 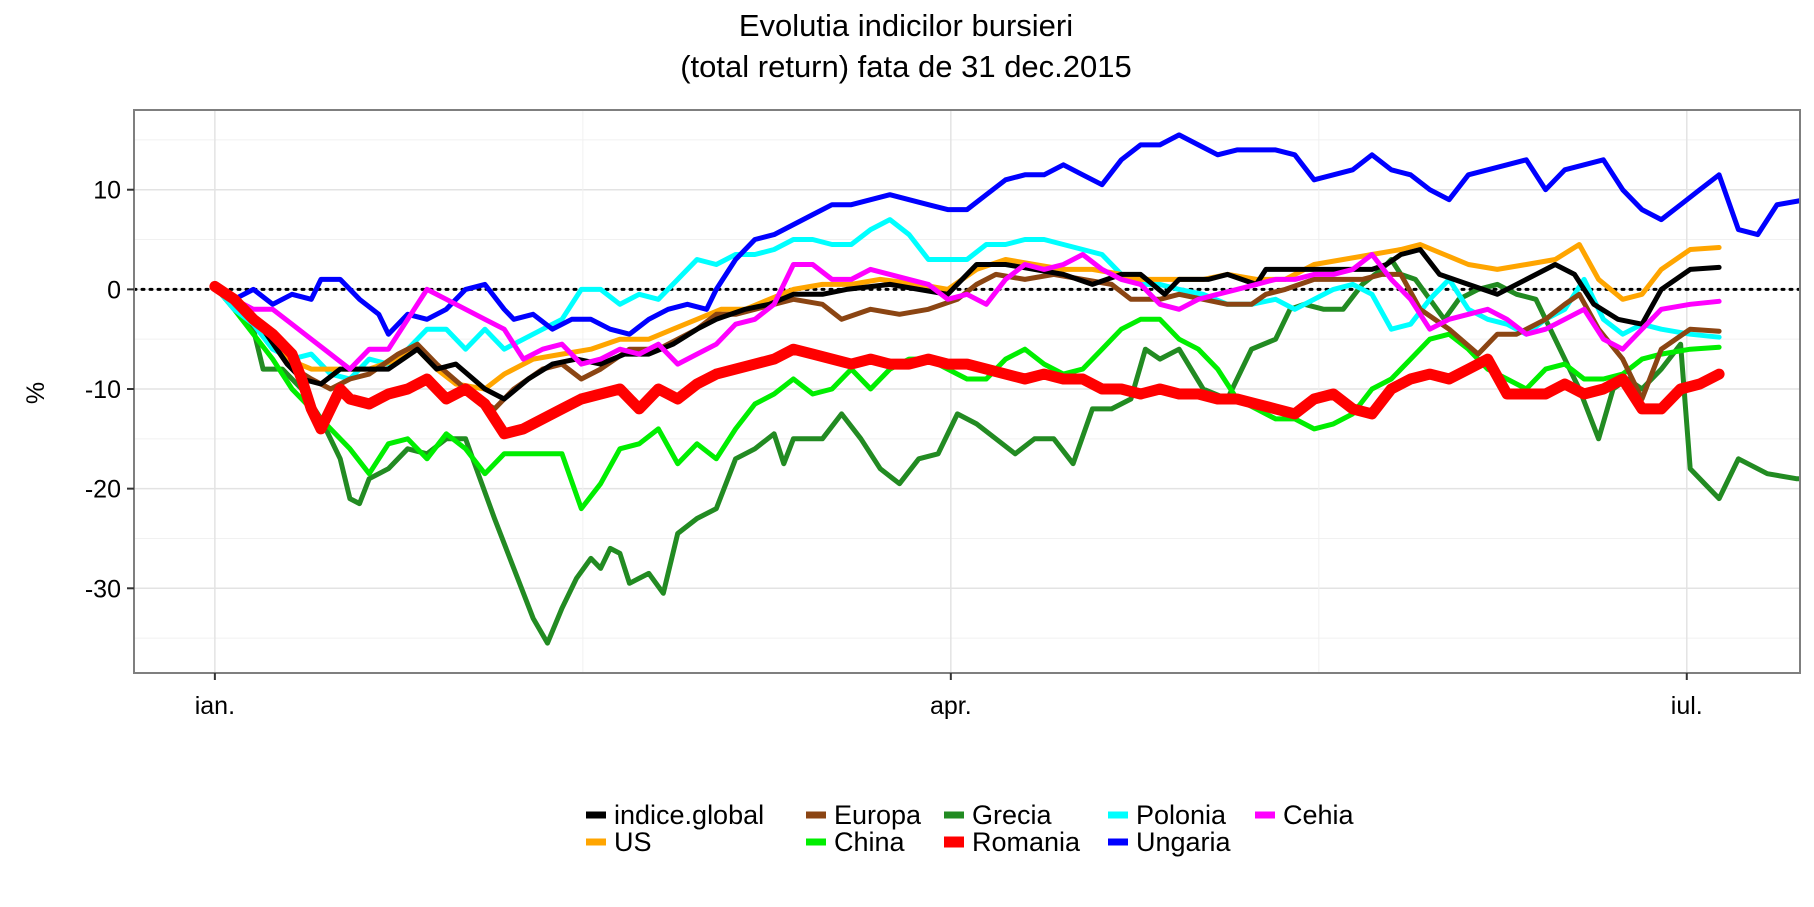 I want to click on y-tick-label: 10, so click(x=107, y=191).